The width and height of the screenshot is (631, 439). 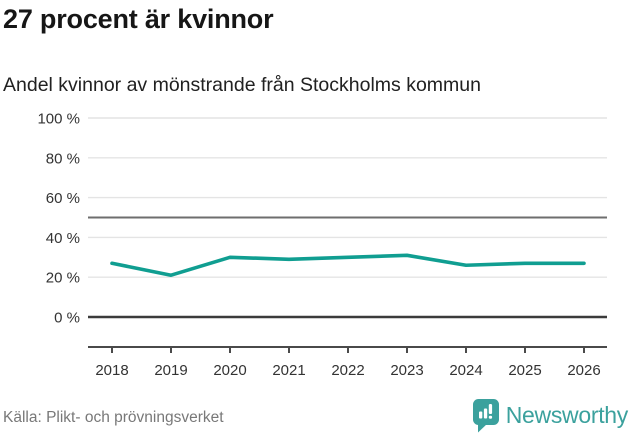 What do you see at coordinates (465, 370) in the screenshot?
I see `x-tick-label: 2024` at bounding box center [465, 370].